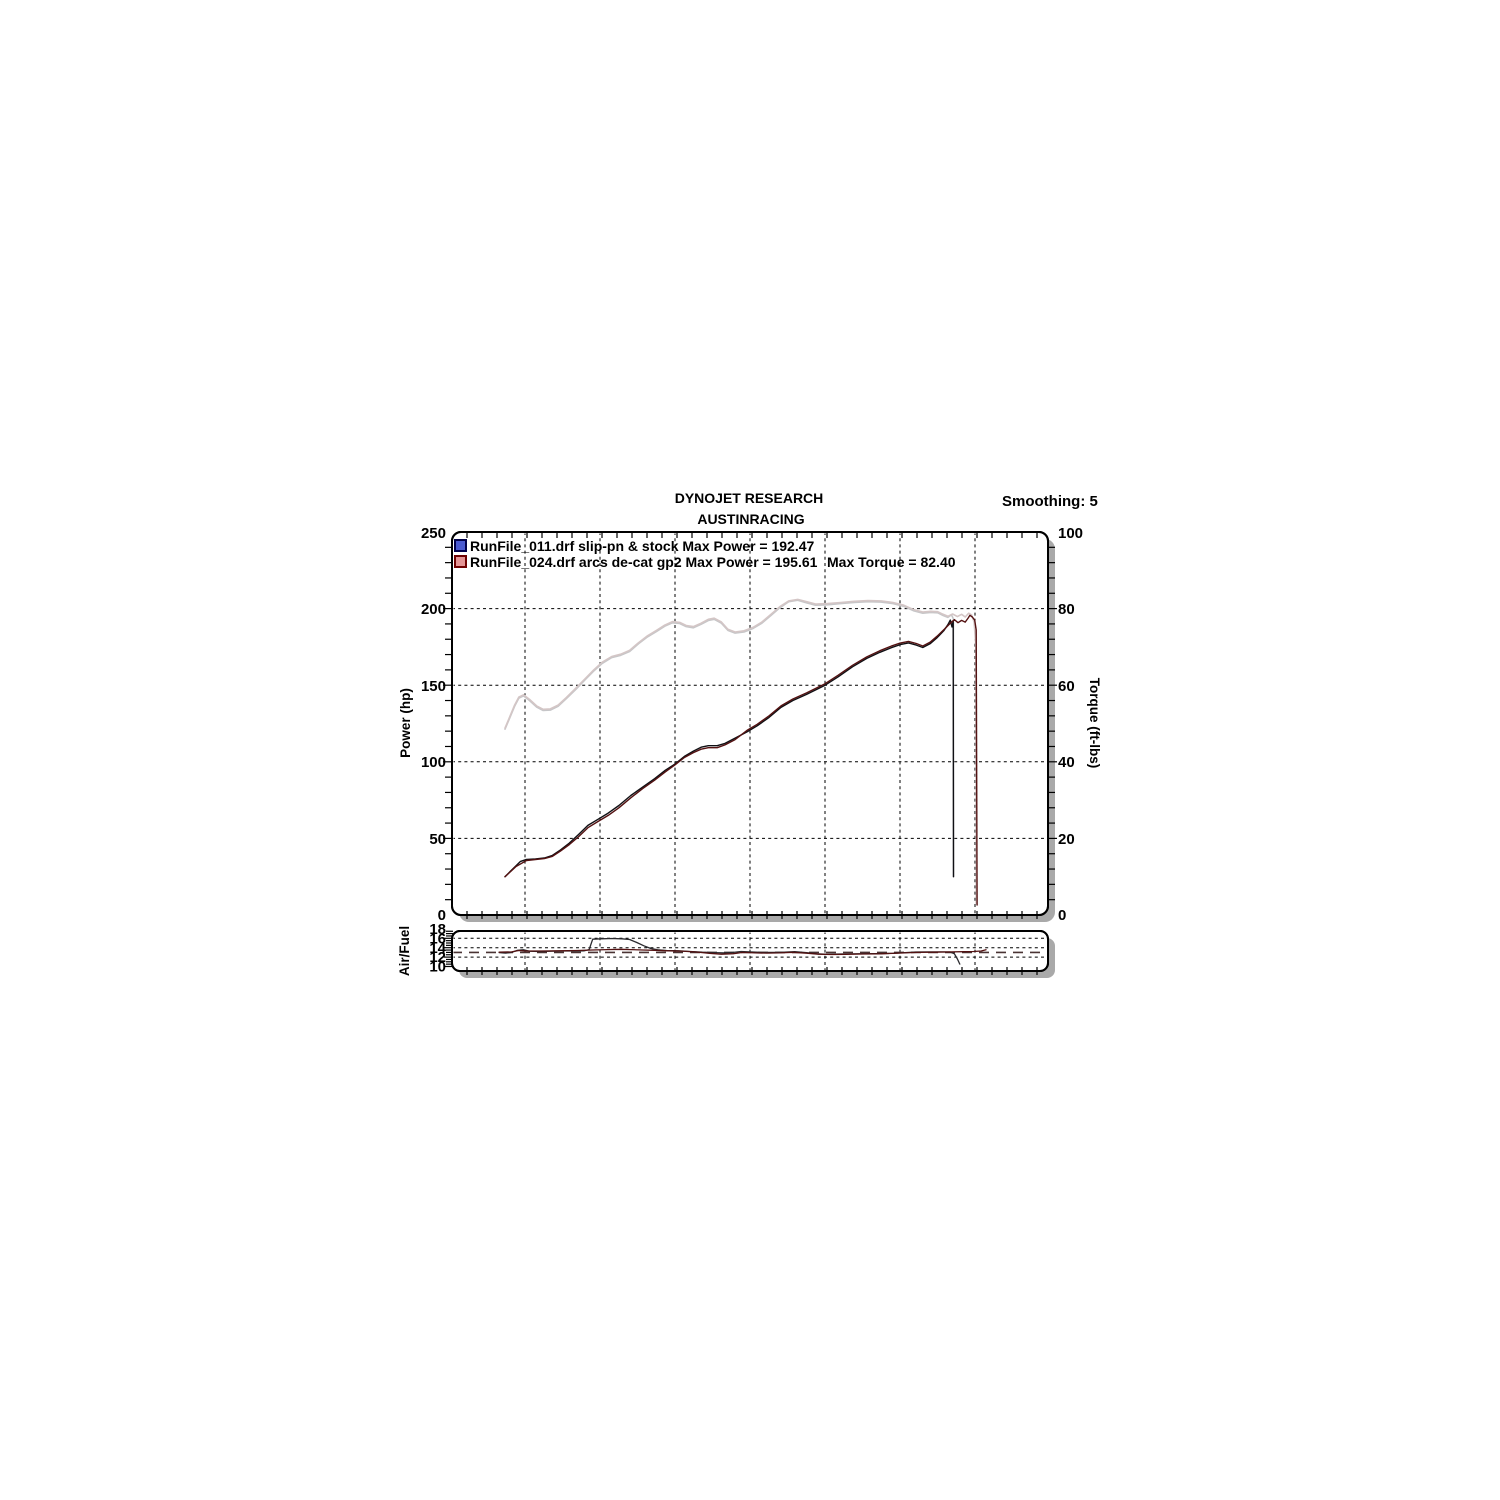 Image resolution: width=1500 pixels, height=1500 pixels. Describe the element at coordinates (437, 839) in the screenshot. I see `power-tick-50: 50` at that location.